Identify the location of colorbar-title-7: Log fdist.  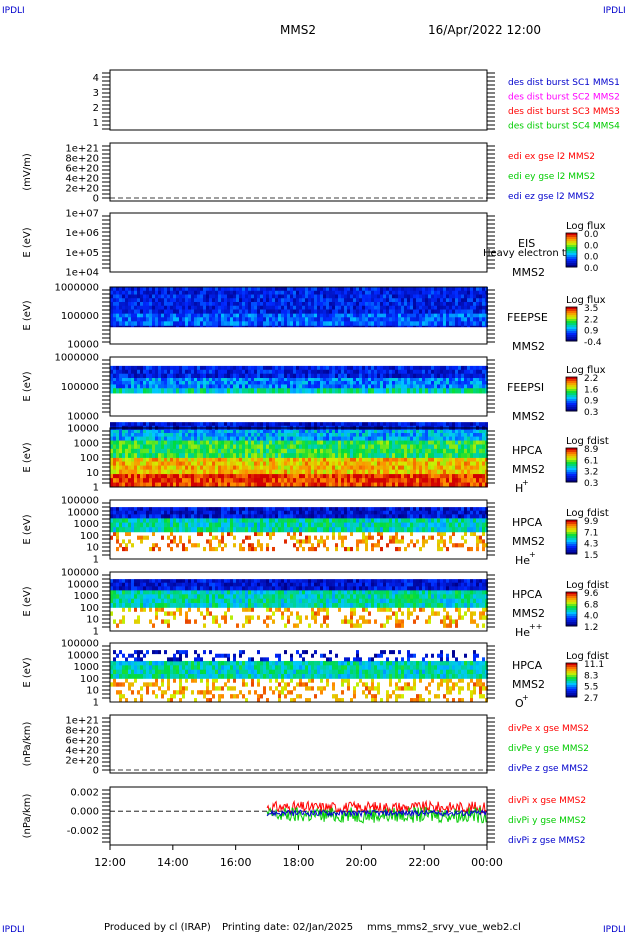
(587, 585).